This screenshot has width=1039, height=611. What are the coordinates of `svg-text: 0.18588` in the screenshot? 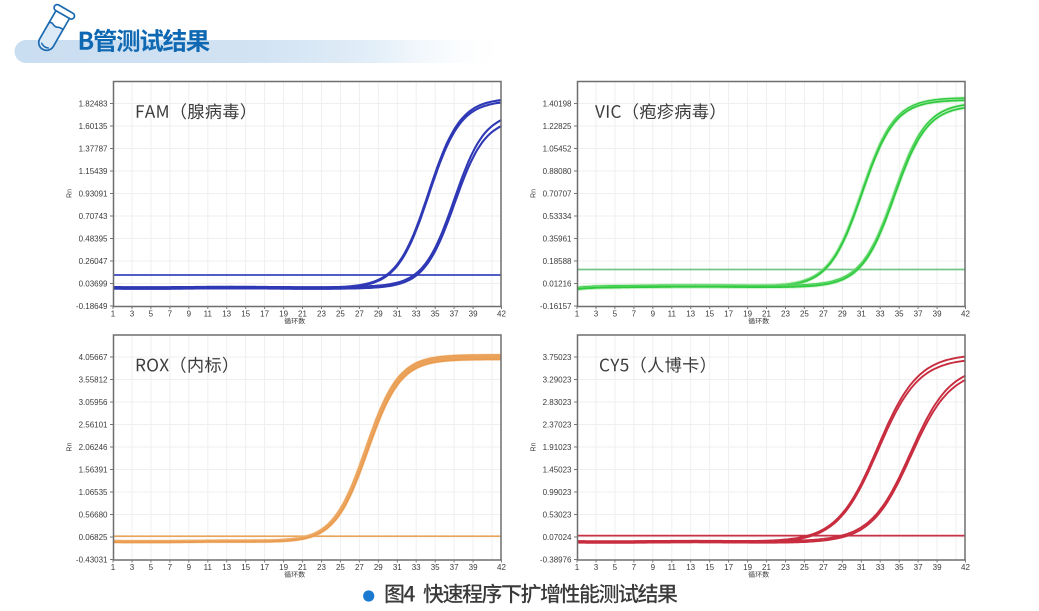 It's located at (557, 261).